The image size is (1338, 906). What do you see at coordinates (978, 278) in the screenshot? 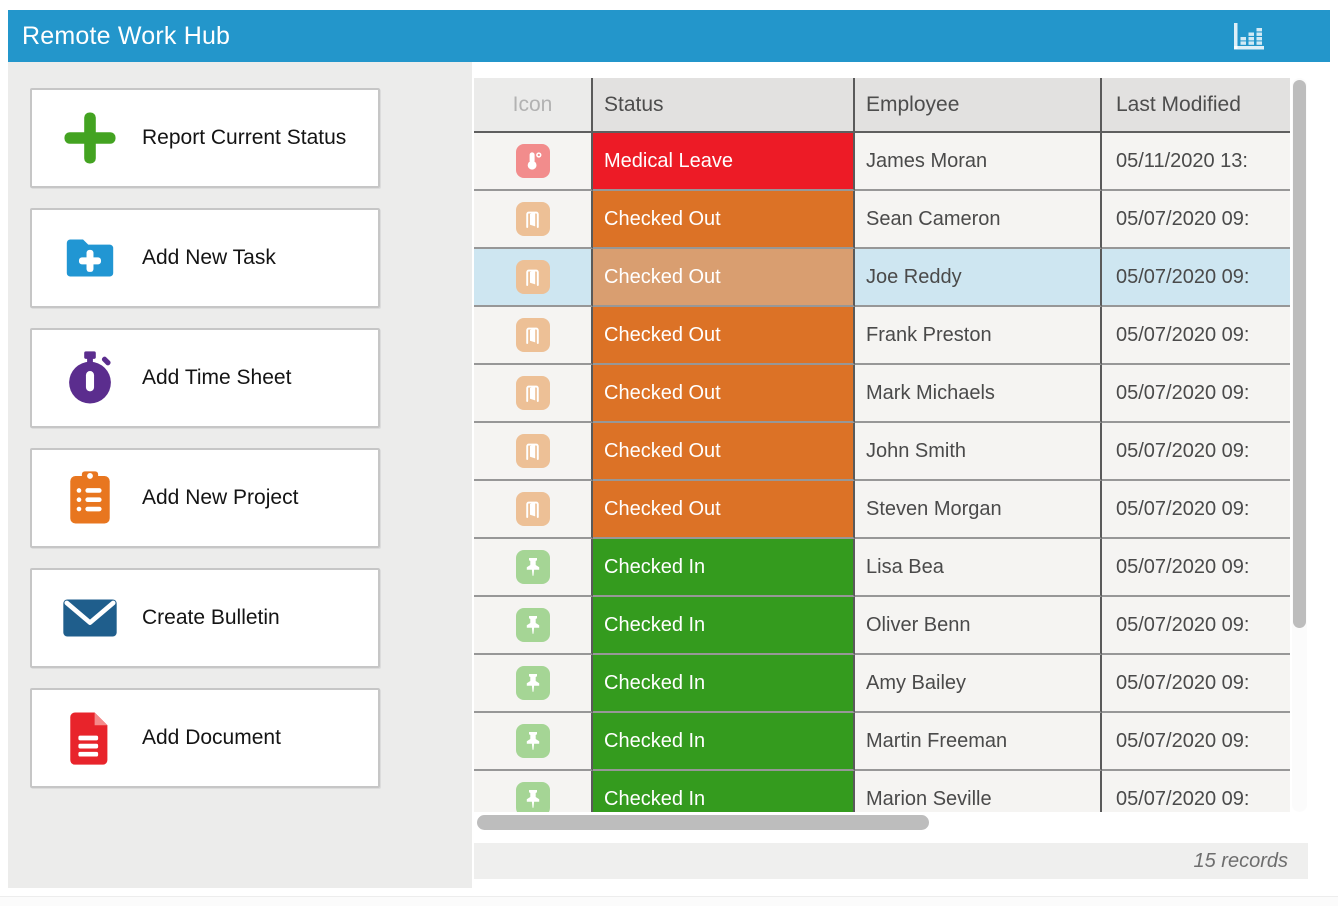
I see `employee-cell: Joe Reddy` at bounding box center [978, 278].